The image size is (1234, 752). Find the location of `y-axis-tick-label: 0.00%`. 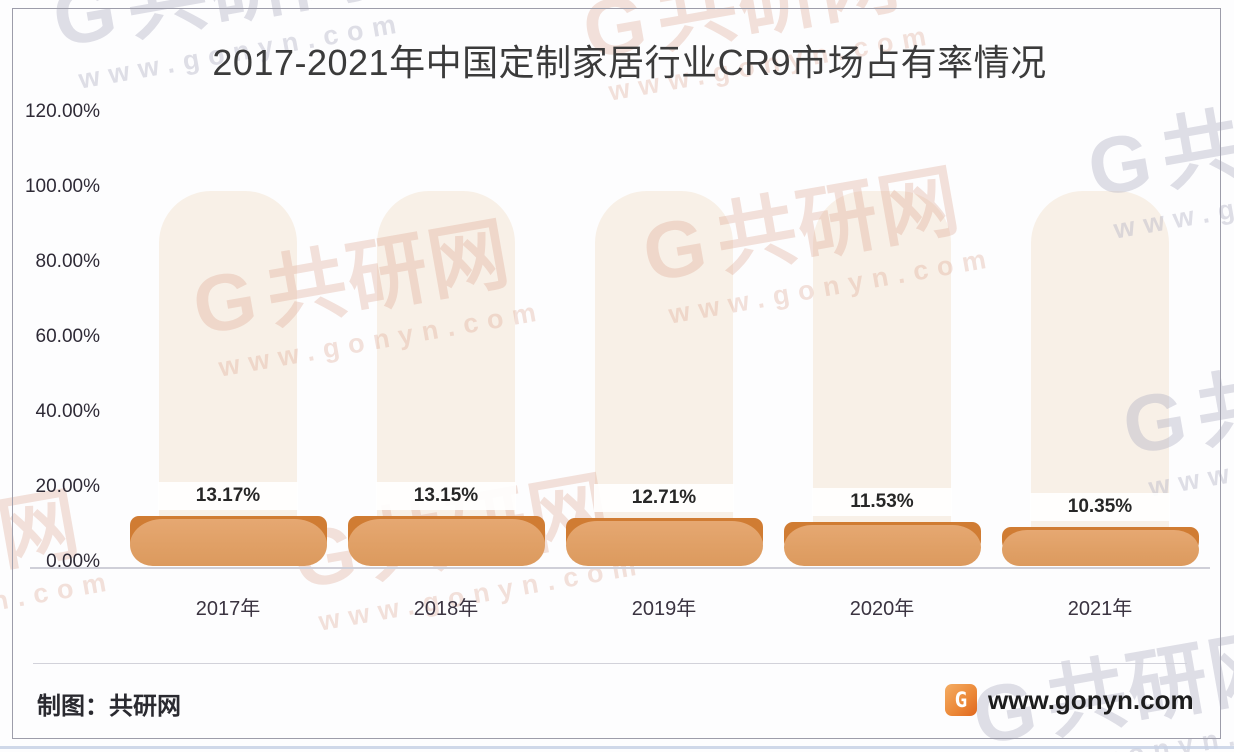

y-axis-tick-label: 0.00% is located at coordinates (73, 561).